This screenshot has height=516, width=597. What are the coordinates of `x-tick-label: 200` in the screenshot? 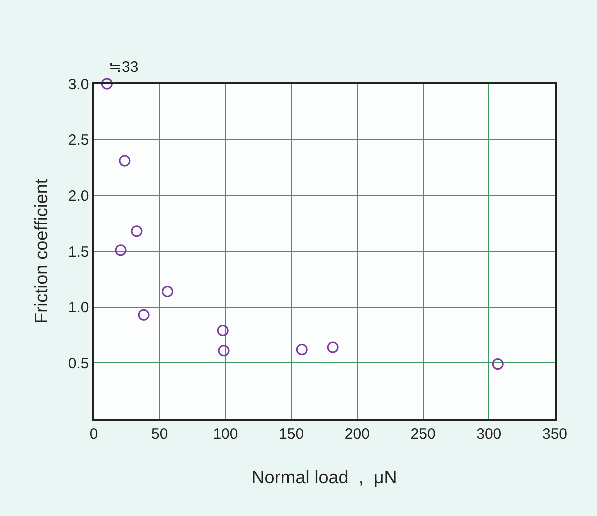 It's located at (357, 434).